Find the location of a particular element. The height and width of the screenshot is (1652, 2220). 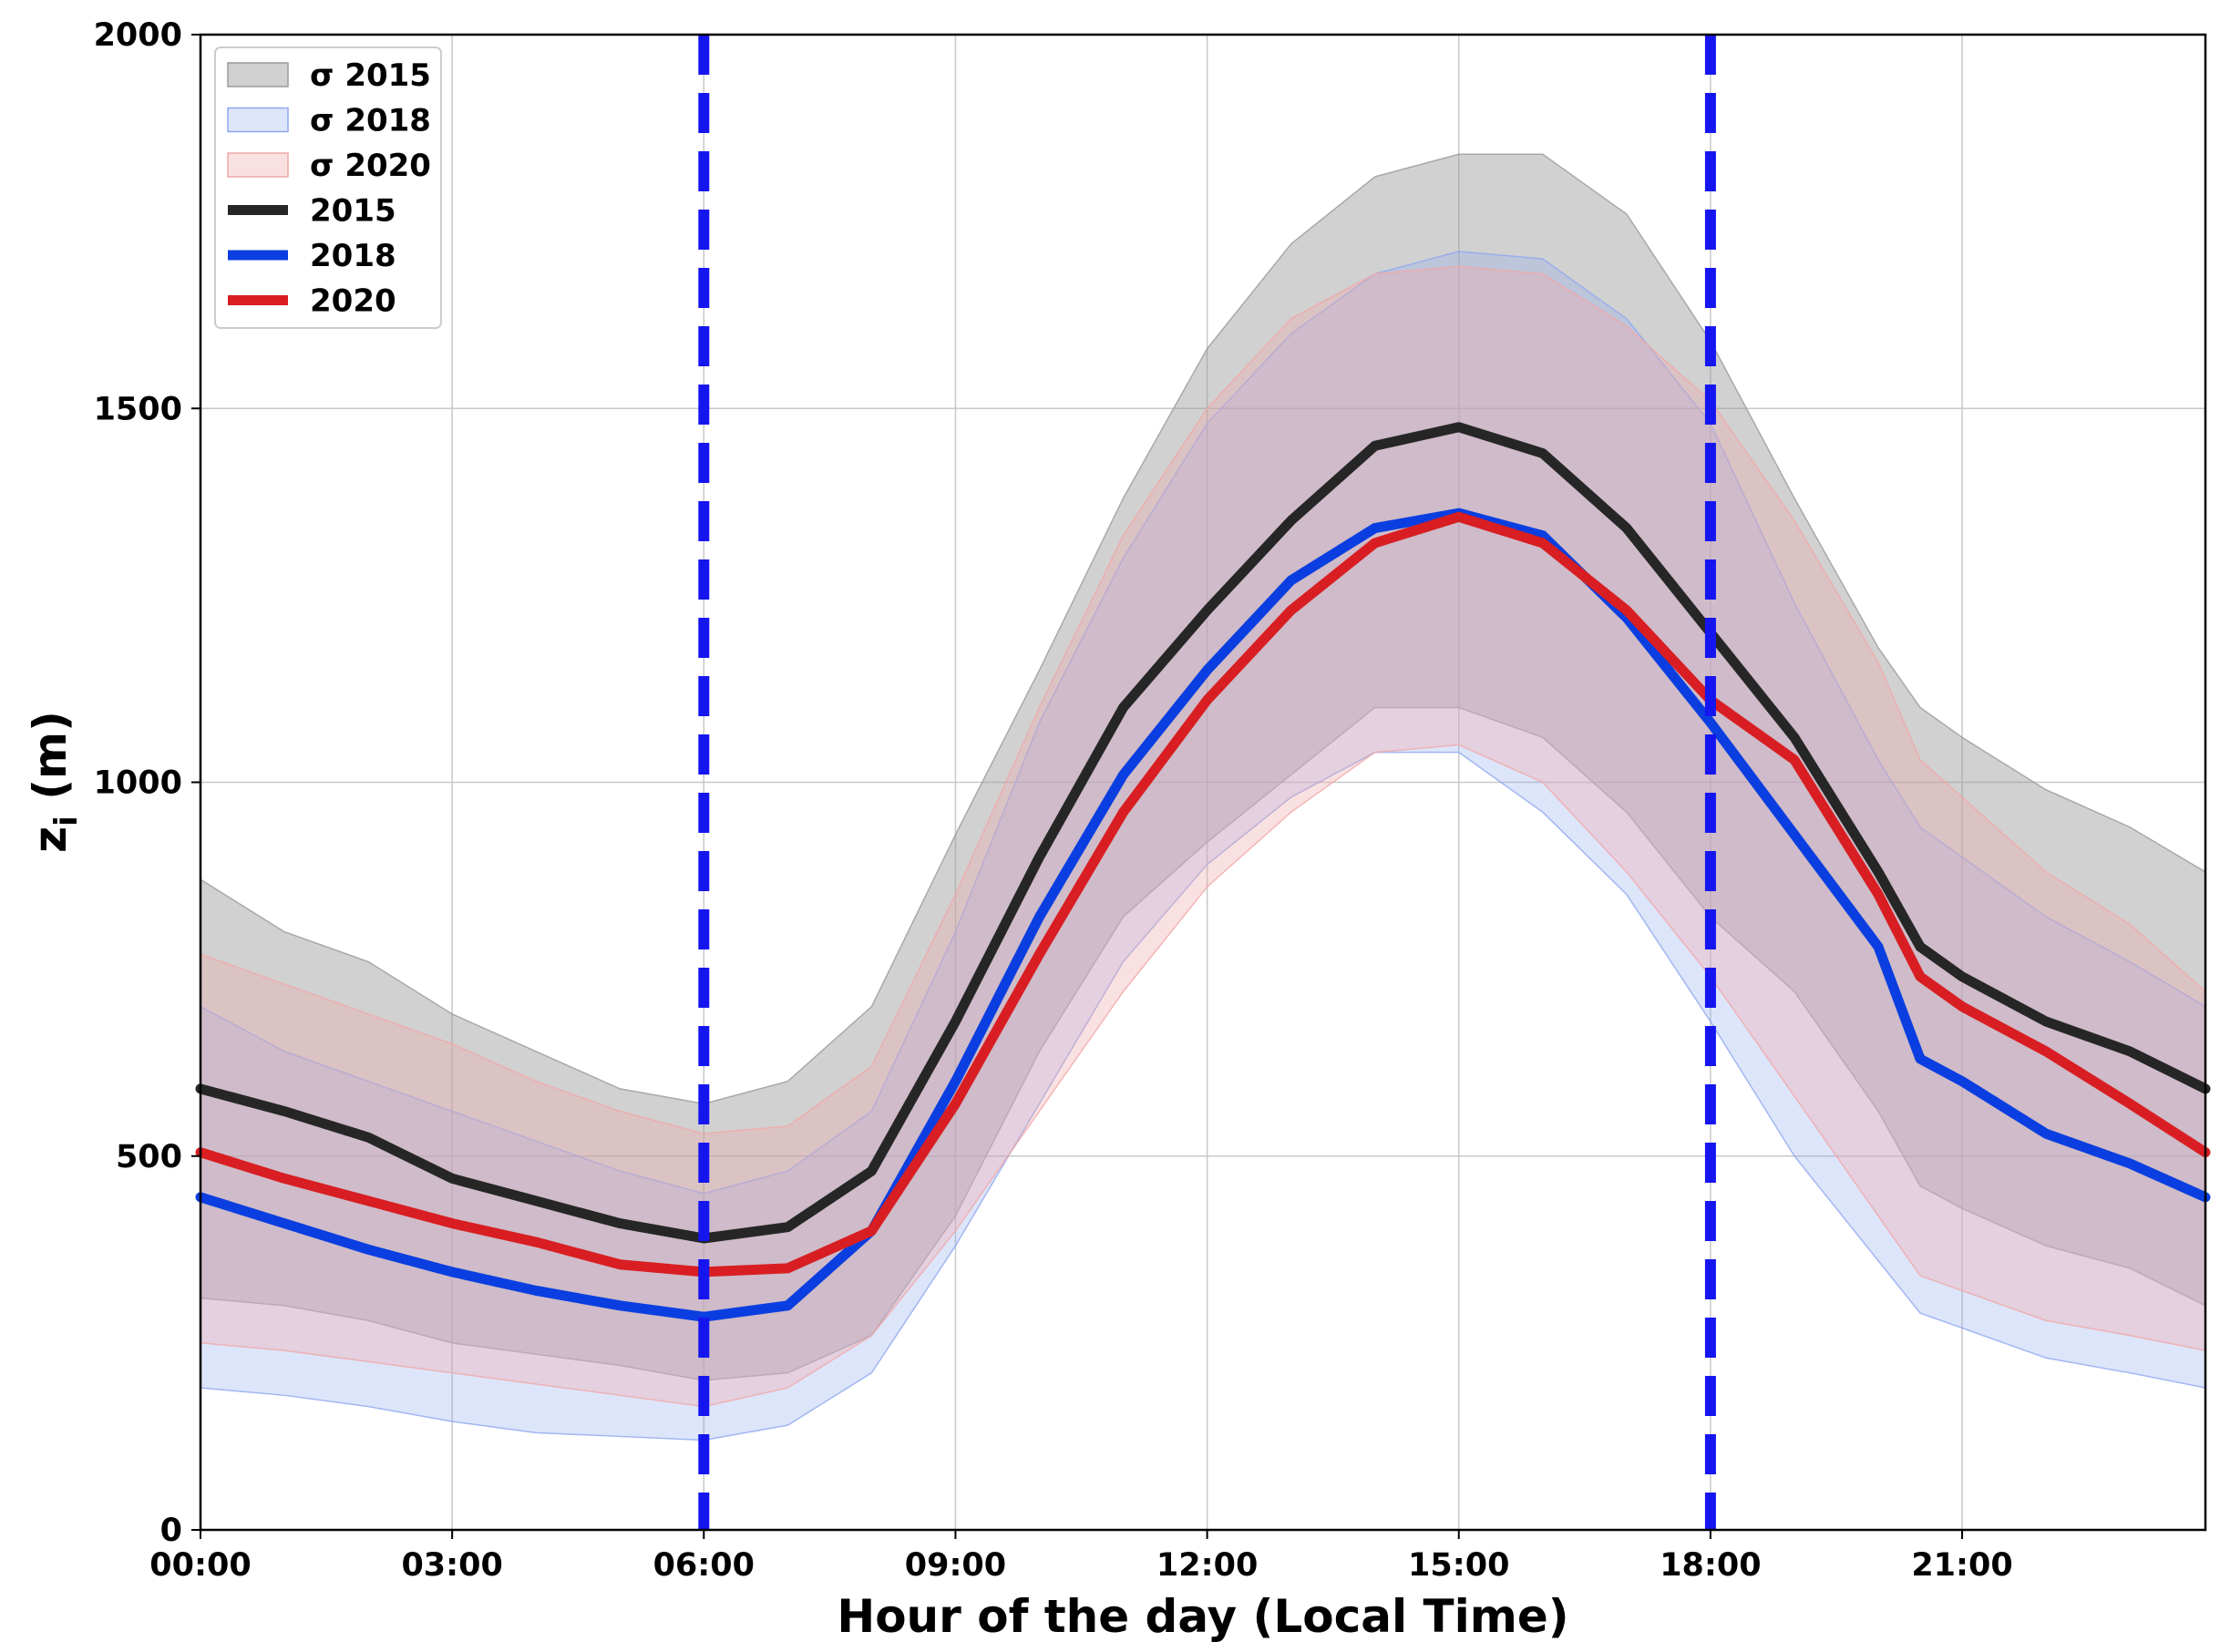

y-axis-title-sub: i is located at coordinates (66, 821).